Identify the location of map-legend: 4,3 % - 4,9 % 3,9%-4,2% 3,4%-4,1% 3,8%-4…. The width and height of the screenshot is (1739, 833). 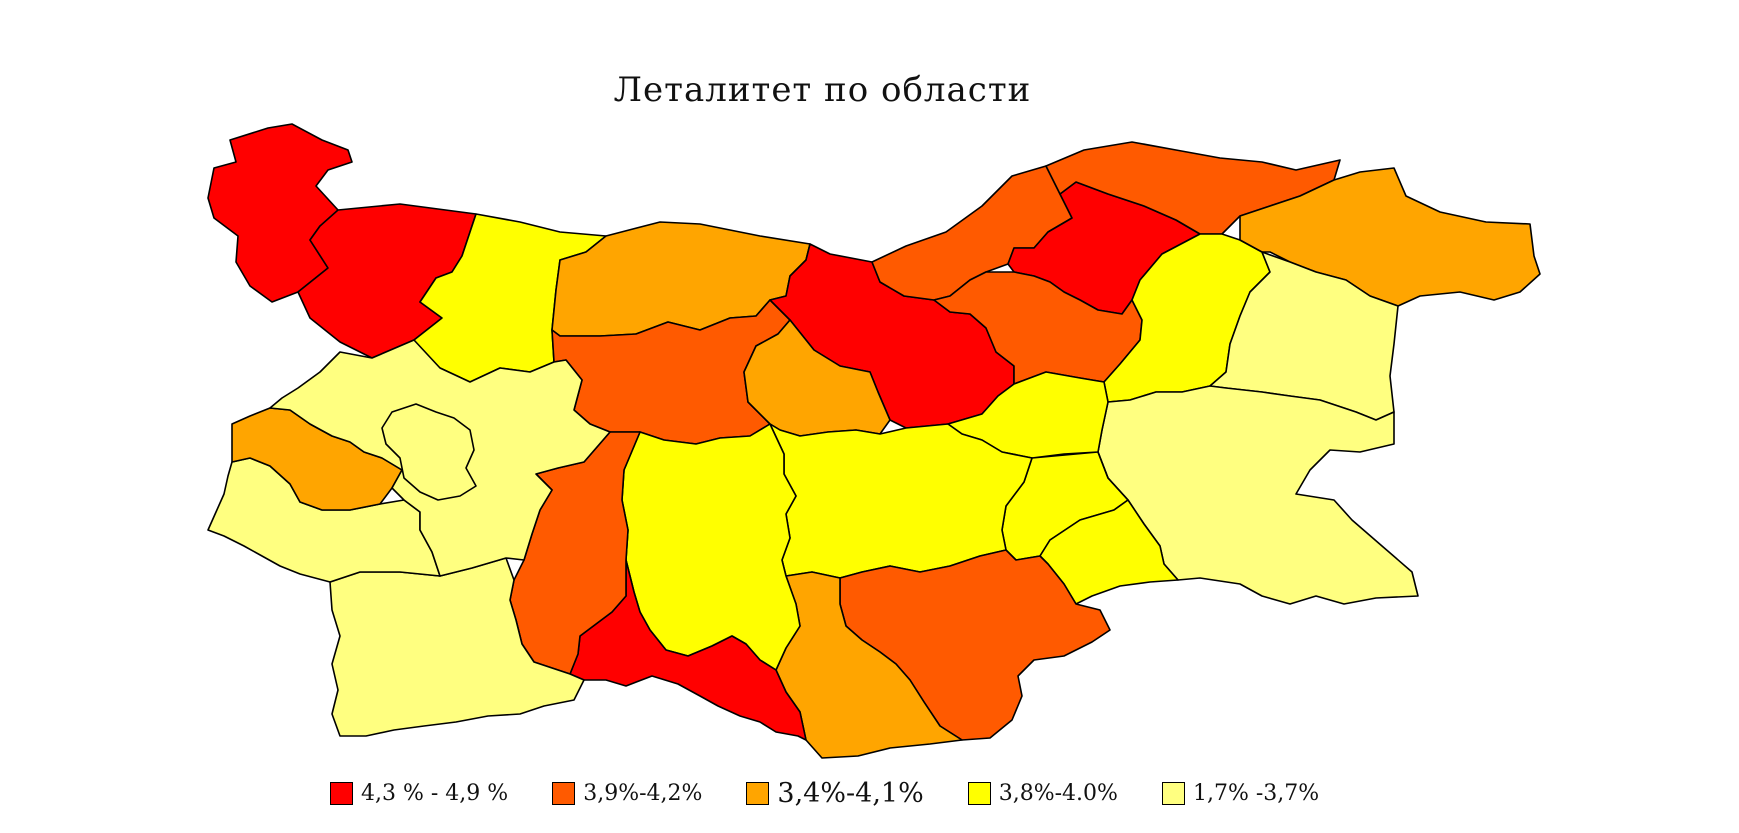
(846, 793).